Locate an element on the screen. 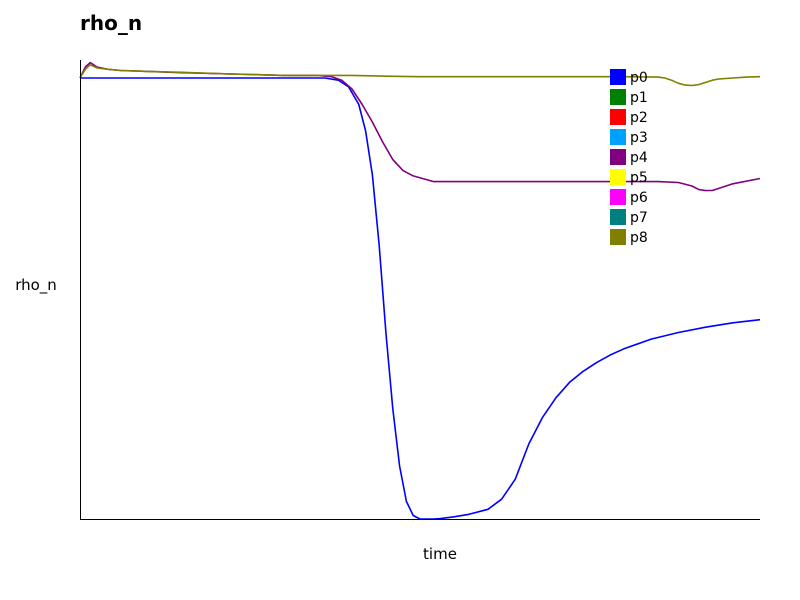 The image size is (800, 600). legend-label-p8: p8 is located at coordinates (639, 238).